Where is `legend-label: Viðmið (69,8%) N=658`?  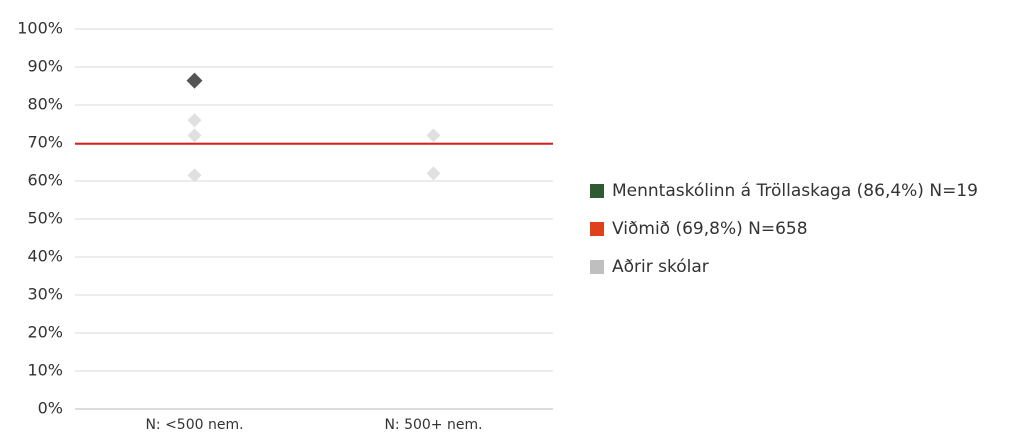 legend-label: Viðmið (69,8%) N=658 is located at coordinates (710, 229).